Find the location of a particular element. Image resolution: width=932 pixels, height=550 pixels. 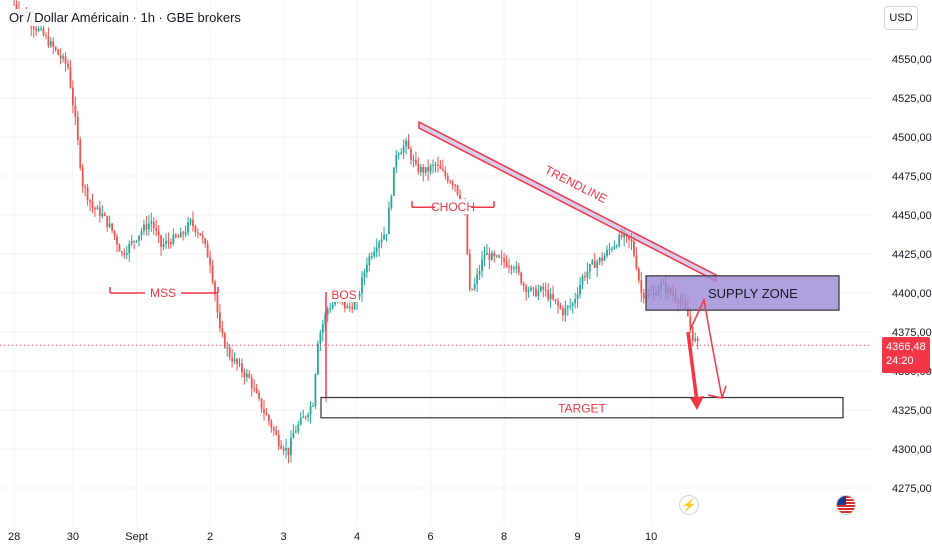

us-flag-icon is located at coordinates (846, 505).